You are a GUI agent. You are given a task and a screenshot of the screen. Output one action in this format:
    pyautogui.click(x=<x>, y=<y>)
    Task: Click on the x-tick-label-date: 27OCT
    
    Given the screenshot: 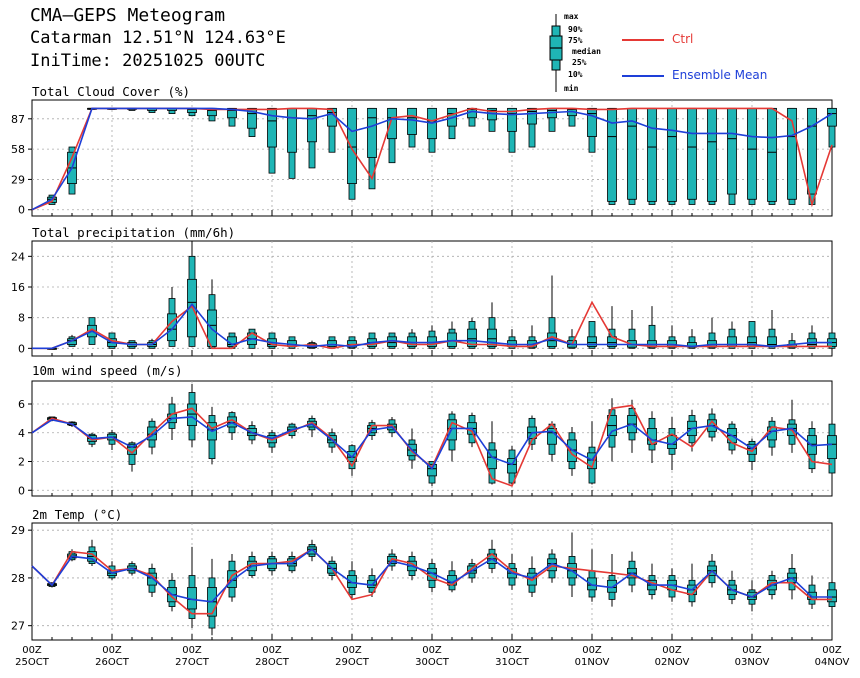 What is the action you would take?
    pyautogui.click(x=192, y=662)
    